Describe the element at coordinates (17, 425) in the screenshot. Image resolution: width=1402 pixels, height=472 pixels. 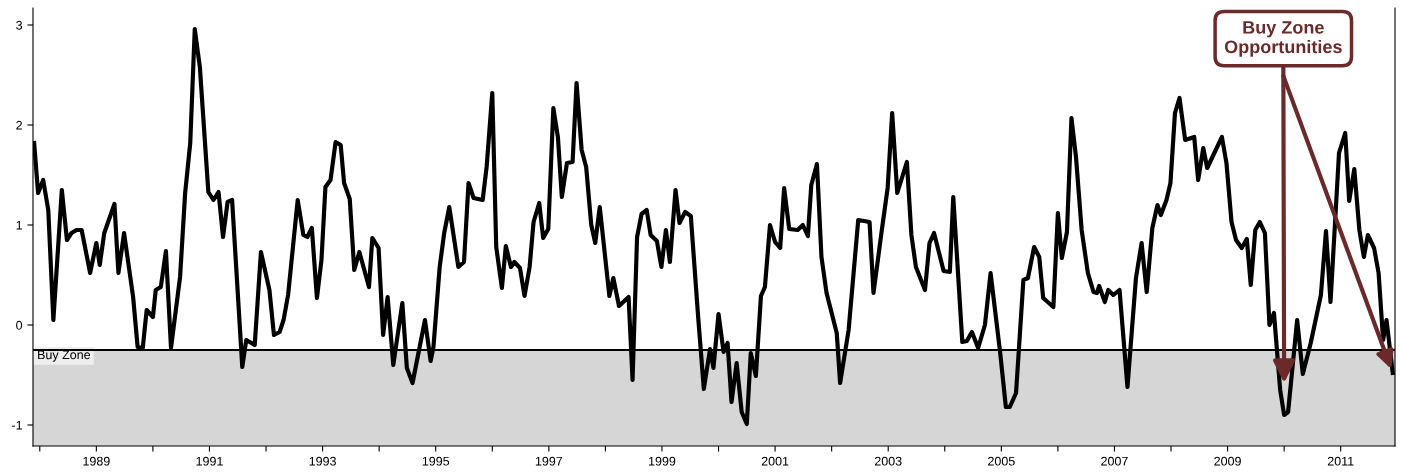
I see `y-tick-label: -1` at that location.